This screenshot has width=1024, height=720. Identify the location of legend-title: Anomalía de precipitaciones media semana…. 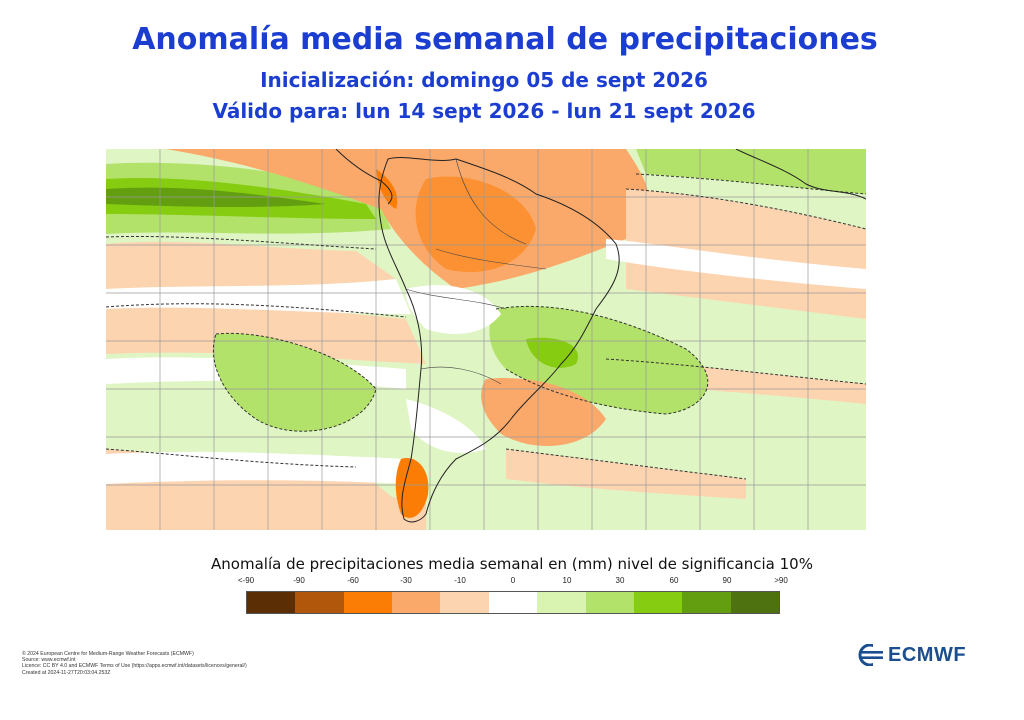
(512, 564).